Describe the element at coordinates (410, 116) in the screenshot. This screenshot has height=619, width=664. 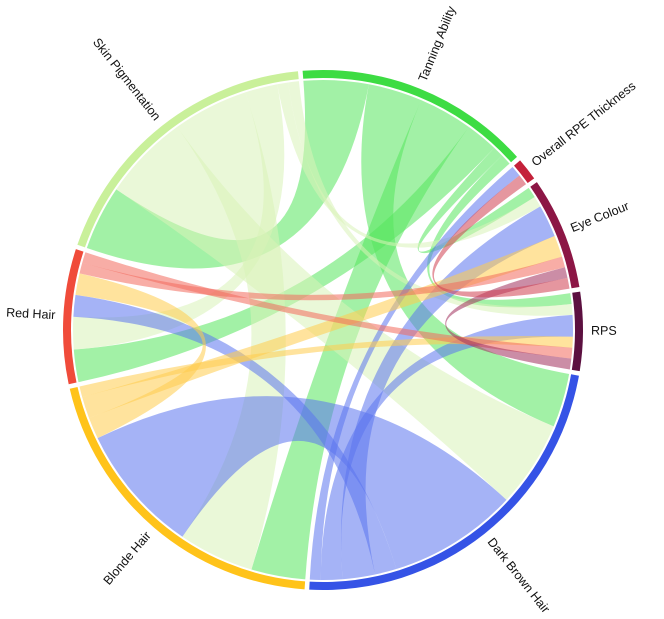
I see `group-arc-tan` at that location.